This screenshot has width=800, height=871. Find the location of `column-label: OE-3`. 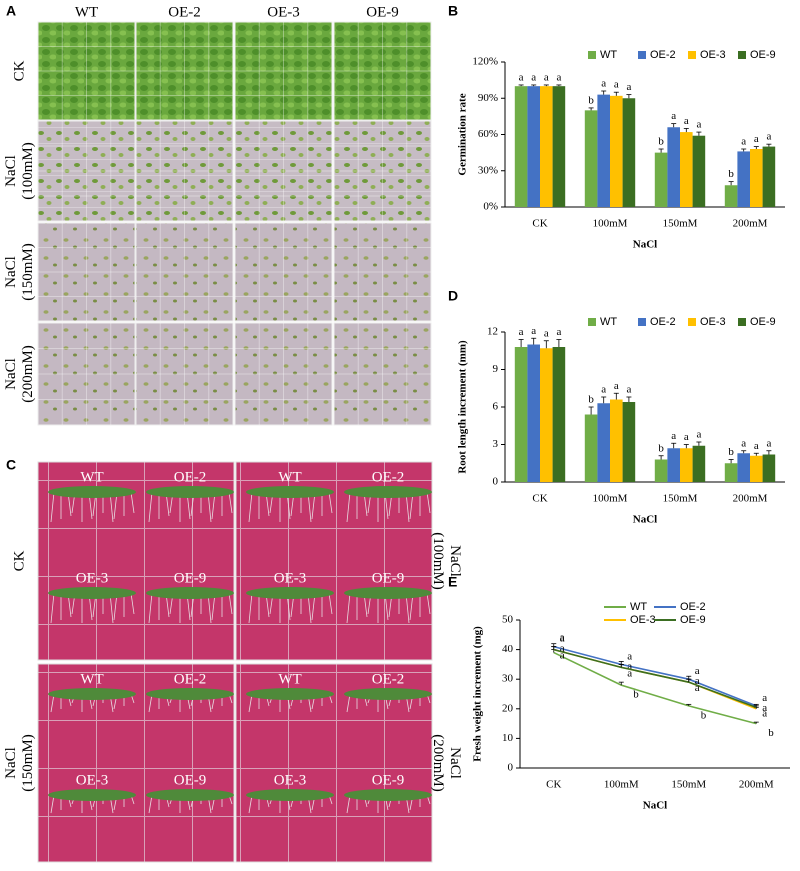

column-label: OE-3 is located at coordinates (283, 12).